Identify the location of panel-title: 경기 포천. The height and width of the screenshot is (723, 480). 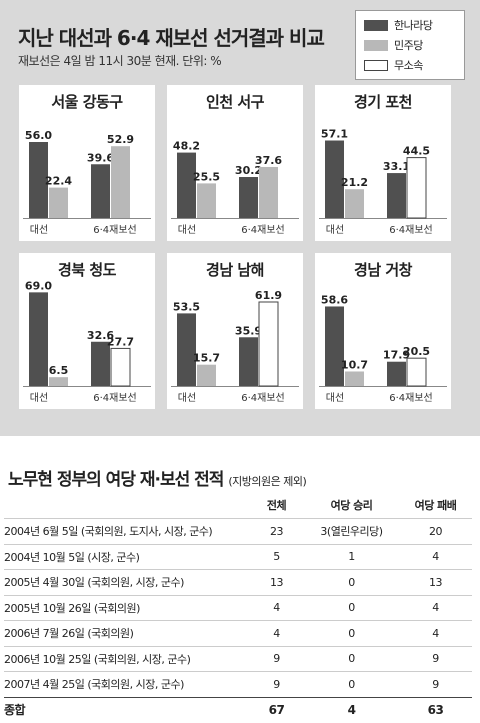
(383, 102).